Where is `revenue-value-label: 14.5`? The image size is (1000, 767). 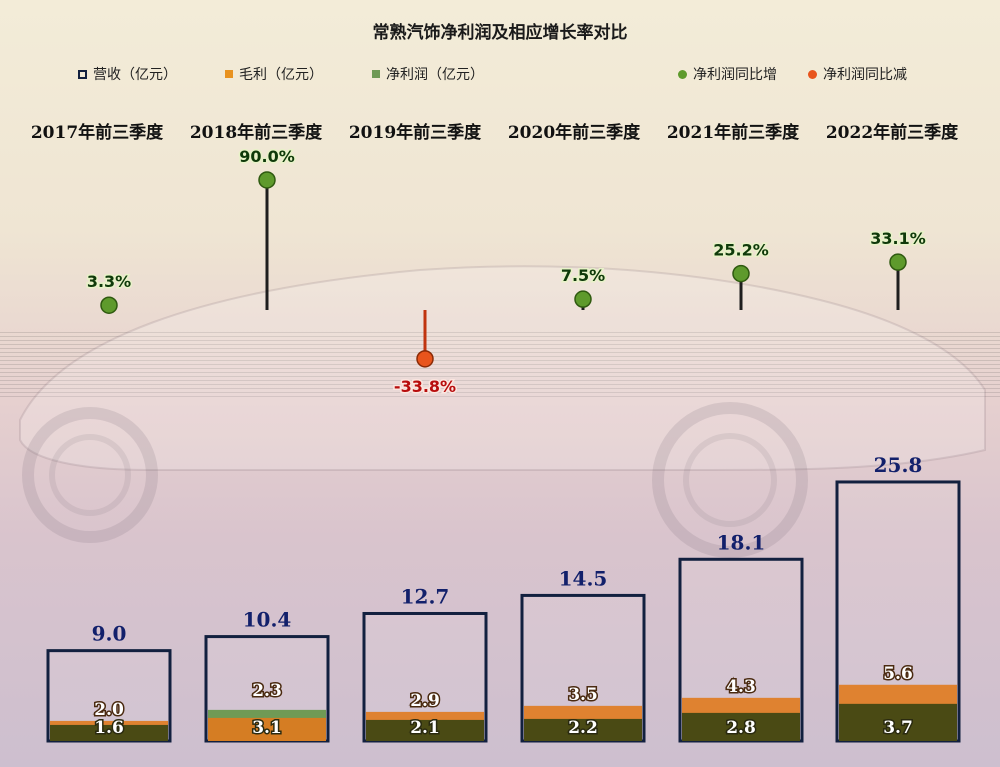 revenue-value-label: 14.5 is located at coordinates (583, 578).